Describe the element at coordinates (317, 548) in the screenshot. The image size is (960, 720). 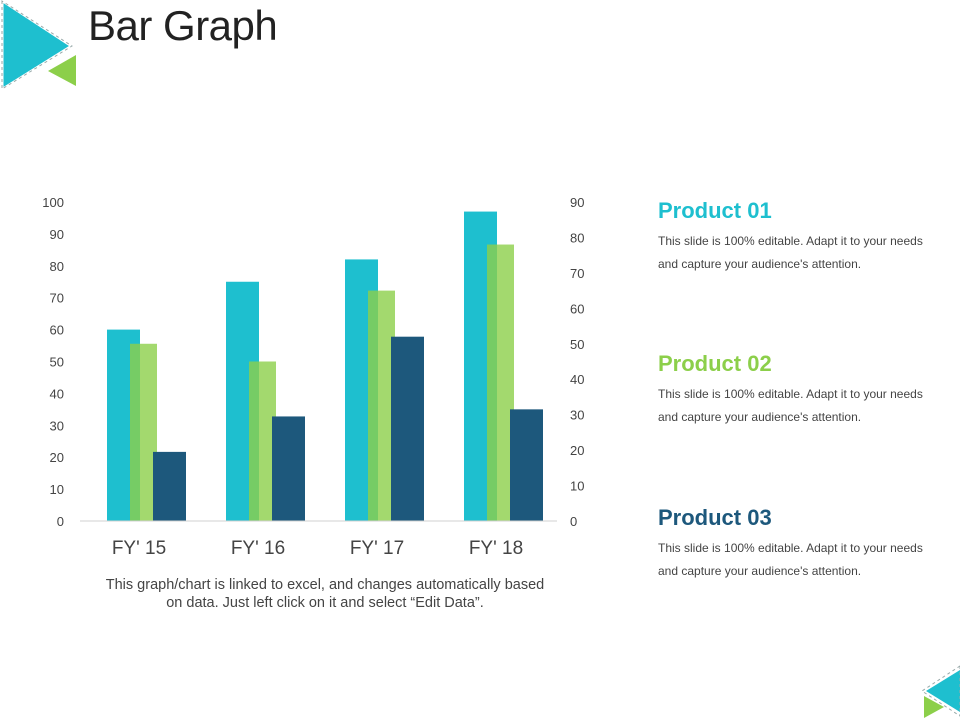
I see `category-labels: FY' 15 FY' 16 FY' 17 FY' 18` at that location.